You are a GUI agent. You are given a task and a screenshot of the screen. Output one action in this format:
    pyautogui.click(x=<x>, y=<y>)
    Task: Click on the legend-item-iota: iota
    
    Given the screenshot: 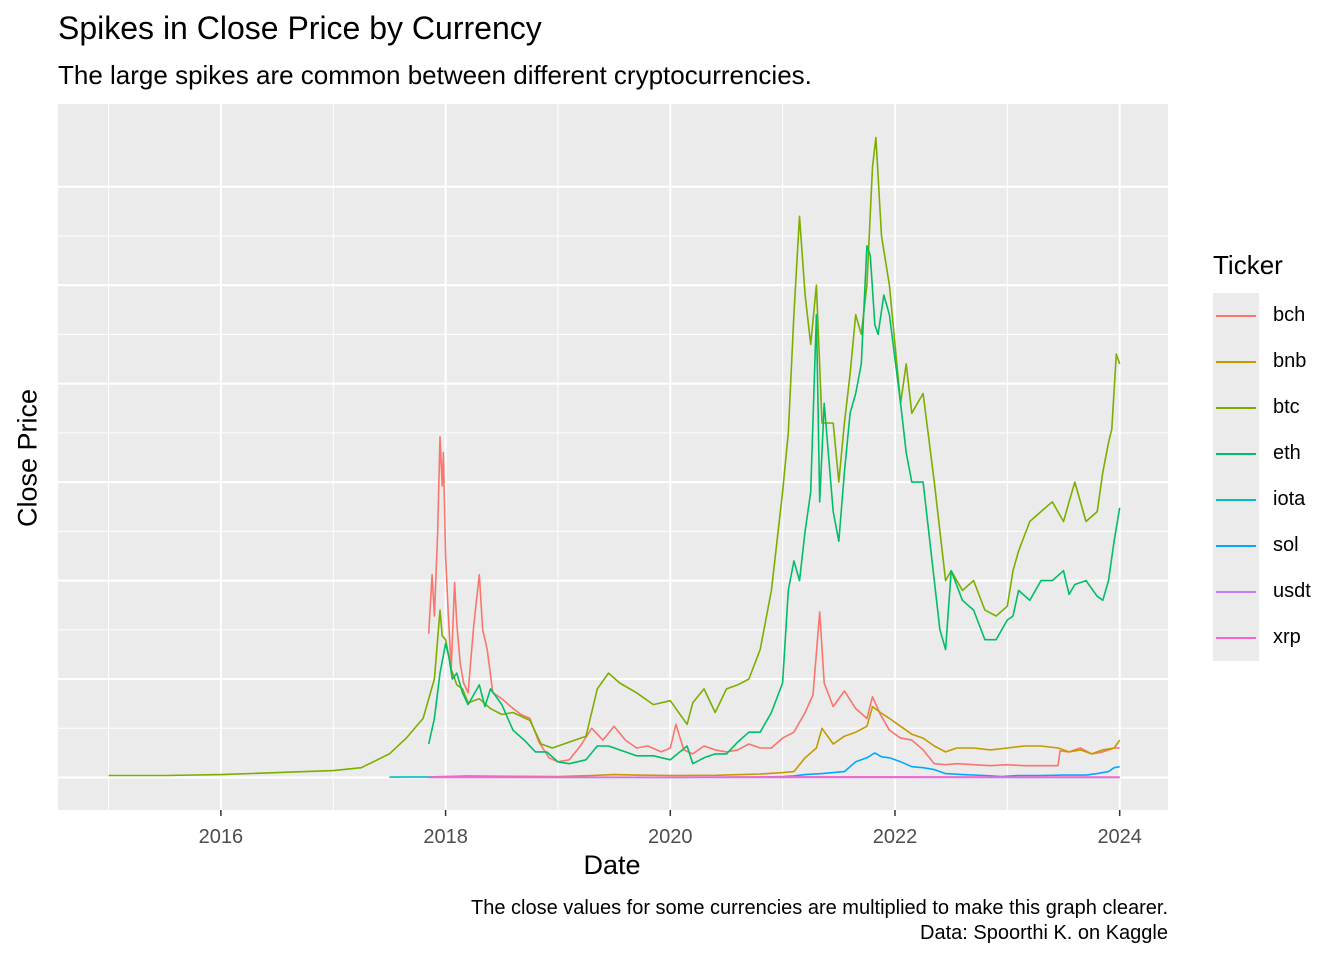 What is the action you would take?
    pyautogui.click(x=1278, y=500)
    